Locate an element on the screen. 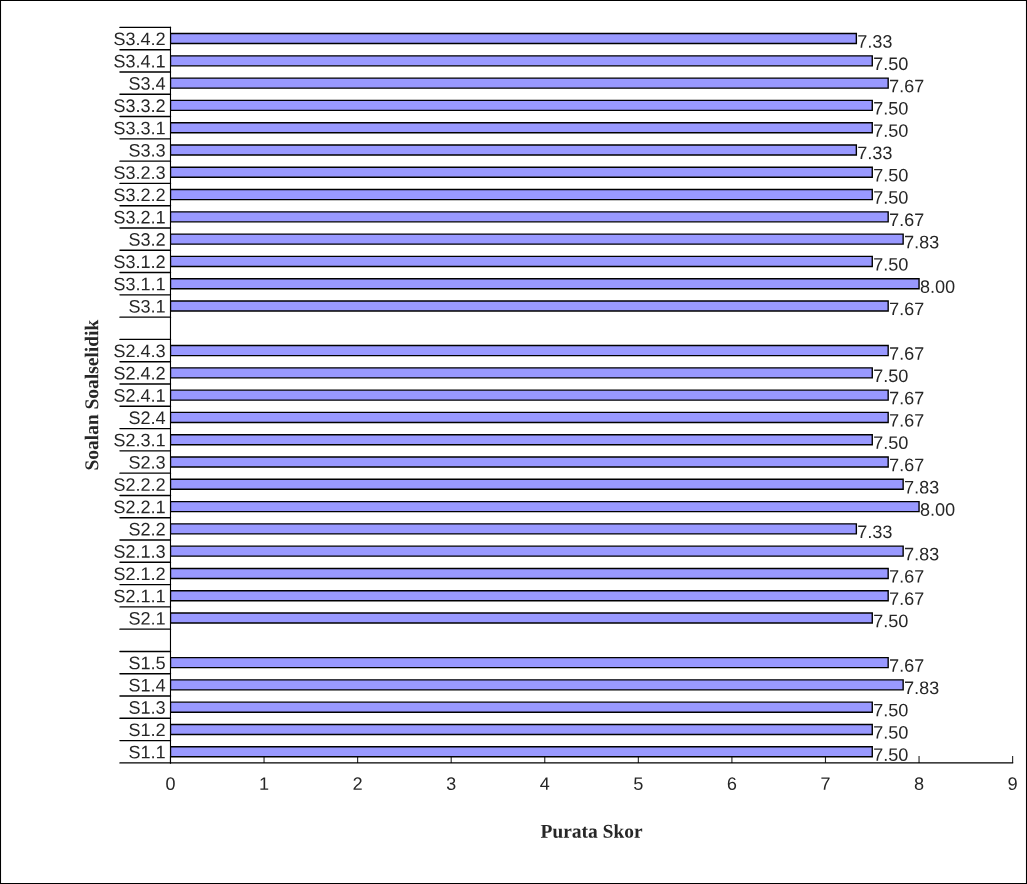  x-tick-label: 3 is located at coordinates (451, 784).